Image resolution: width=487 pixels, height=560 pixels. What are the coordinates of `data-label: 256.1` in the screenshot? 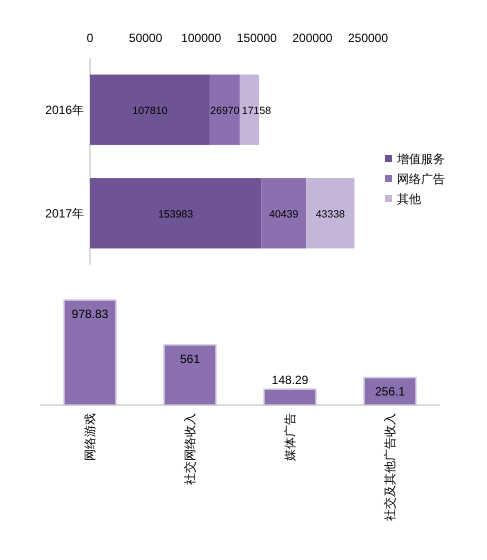 It's located at (390, 391).